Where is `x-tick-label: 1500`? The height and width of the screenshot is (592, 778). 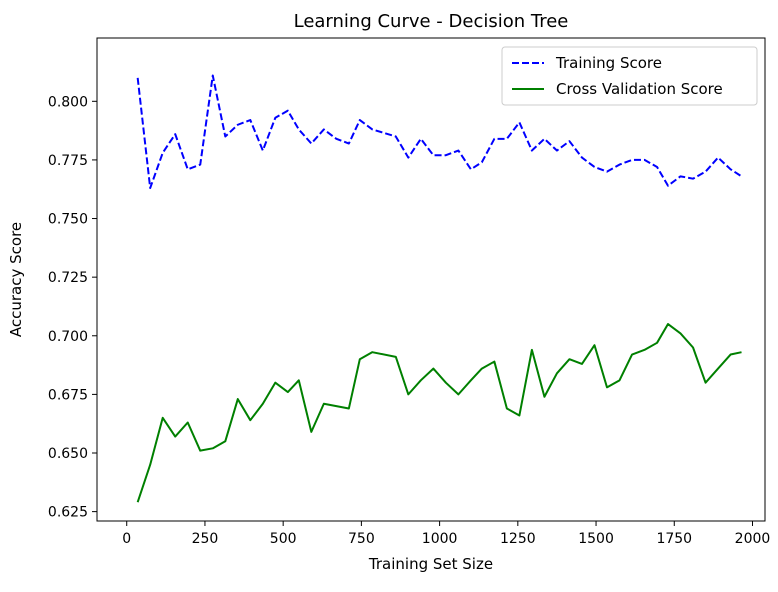
x-tick-label: 1500 is located at coordinates (596, 539).